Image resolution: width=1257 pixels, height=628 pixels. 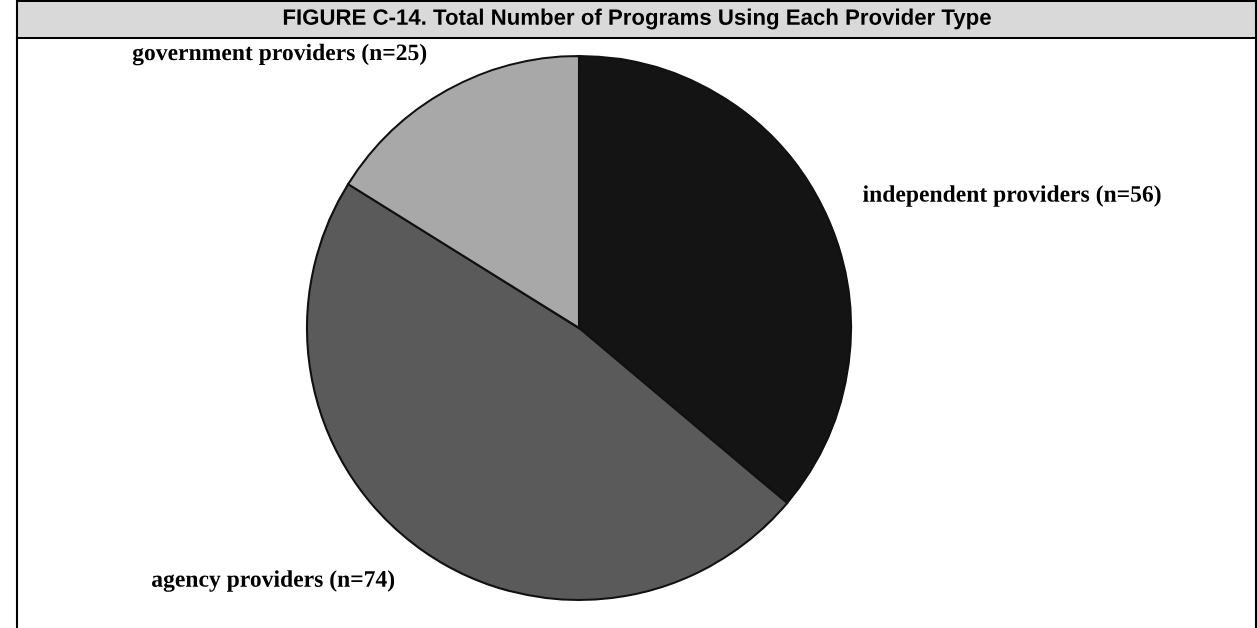 I want to click on slice-label: government providers (n=25), so click(x=279, y=54).